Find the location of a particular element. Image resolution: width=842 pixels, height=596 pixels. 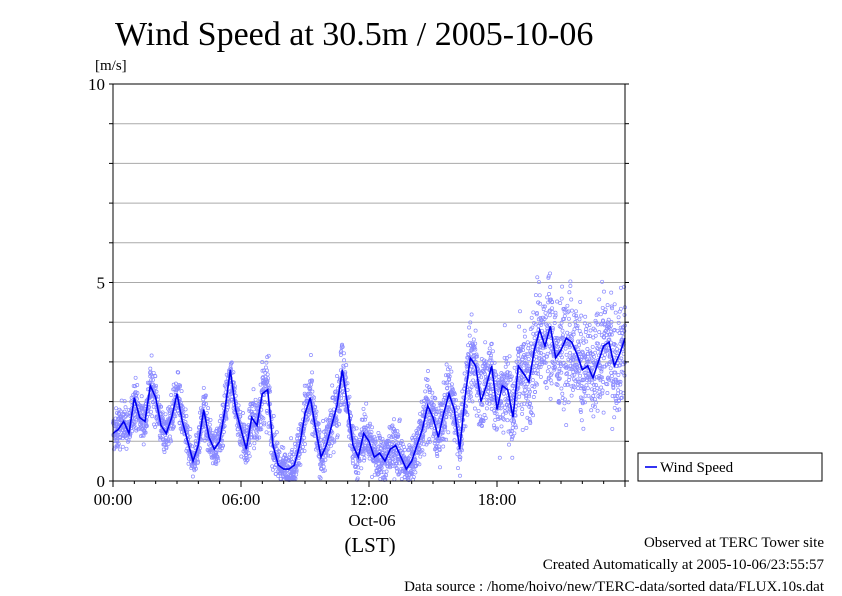

wind-speed-line is located at coordinates (369, 398).